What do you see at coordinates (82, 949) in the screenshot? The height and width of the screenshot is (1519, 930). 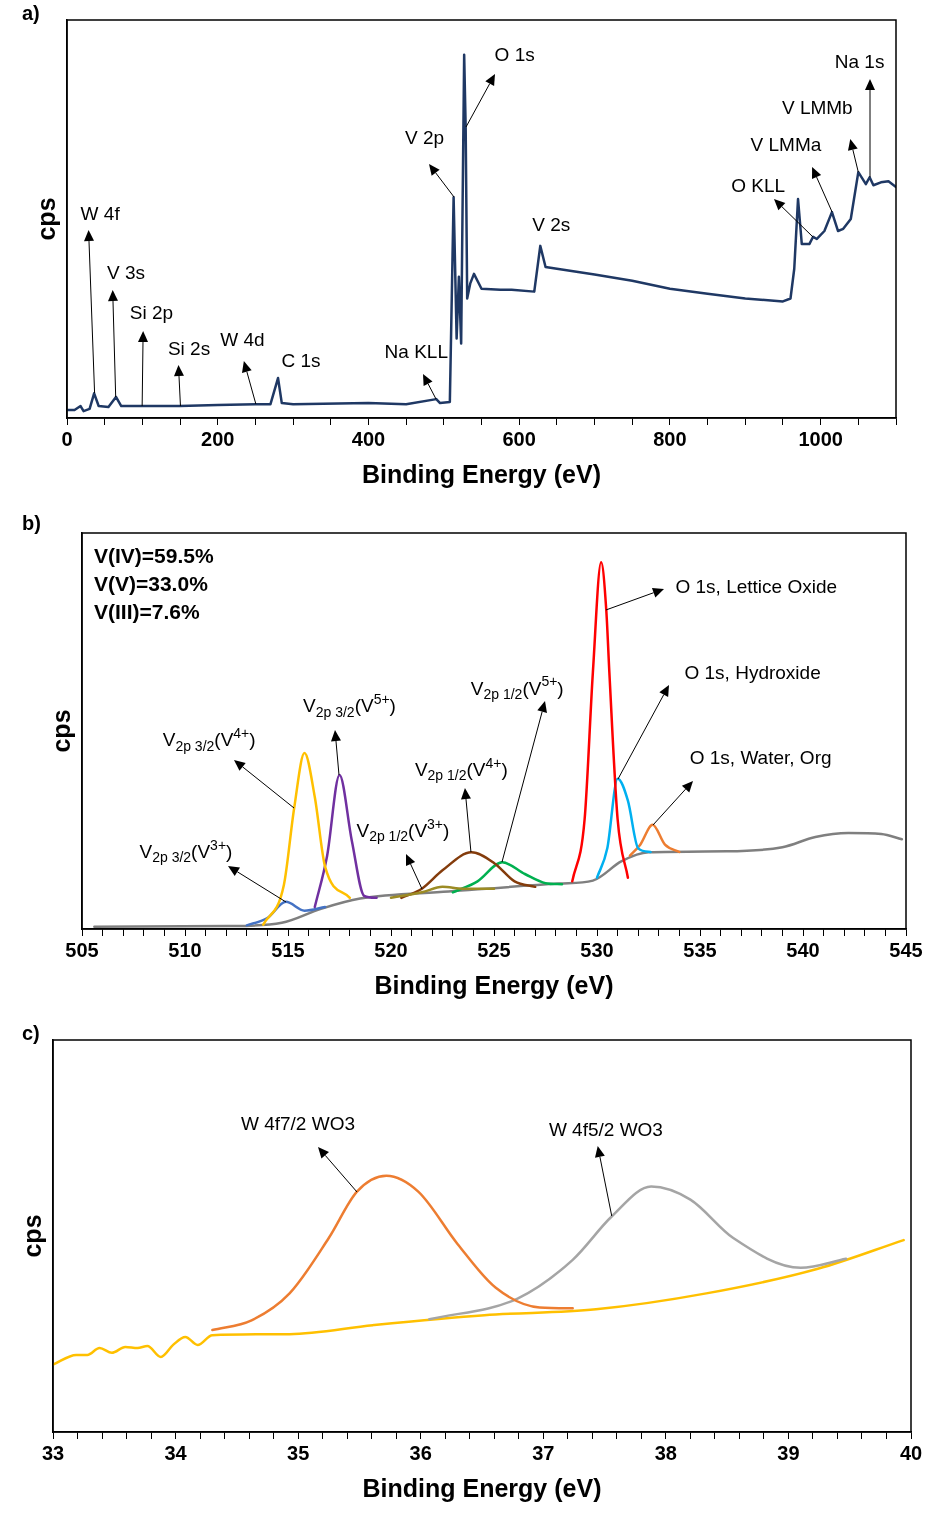 I see `x-tick-label: 505` at bounding box center [82, 949].